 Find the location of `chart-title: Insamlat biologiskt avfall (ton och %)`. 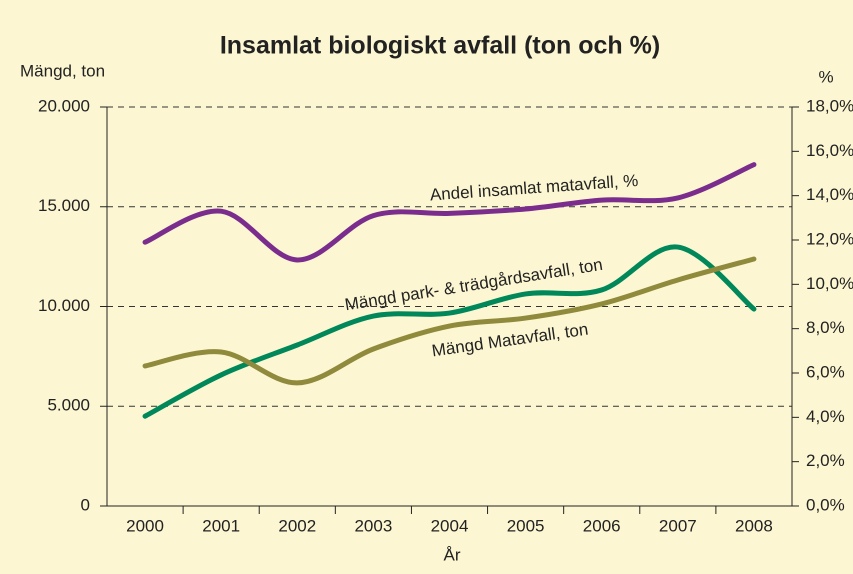

chart-title: Insamlat biologiskt avfall (ton och %) is located at coordinates (440, 46).